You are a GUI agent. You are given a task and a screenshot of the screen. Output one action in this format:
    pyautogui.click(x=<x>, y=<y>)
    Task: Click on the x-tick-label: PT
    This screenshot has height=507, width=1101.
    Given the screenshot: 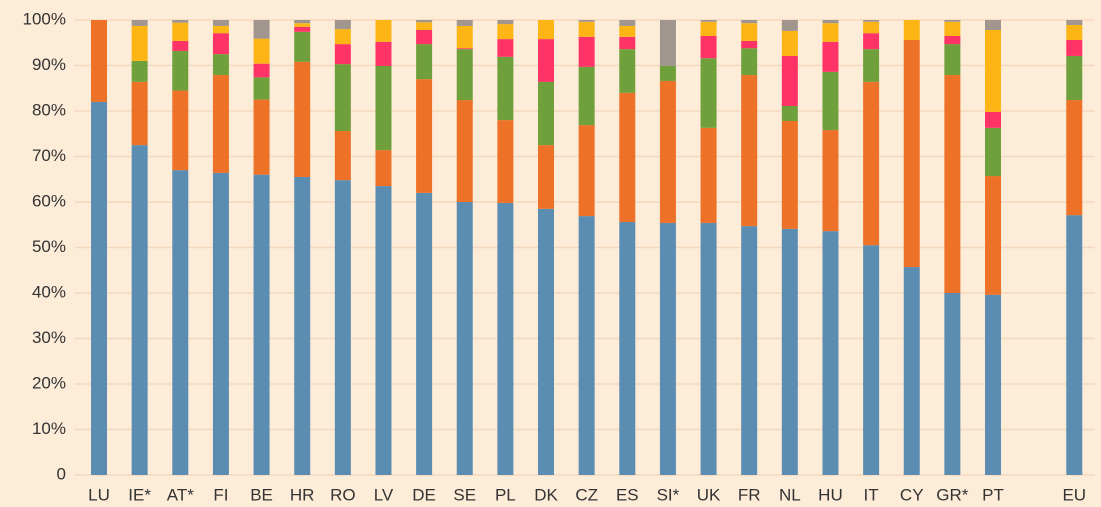 What is the action you would take?
    pyautogui.click(x=993, y=494)
    